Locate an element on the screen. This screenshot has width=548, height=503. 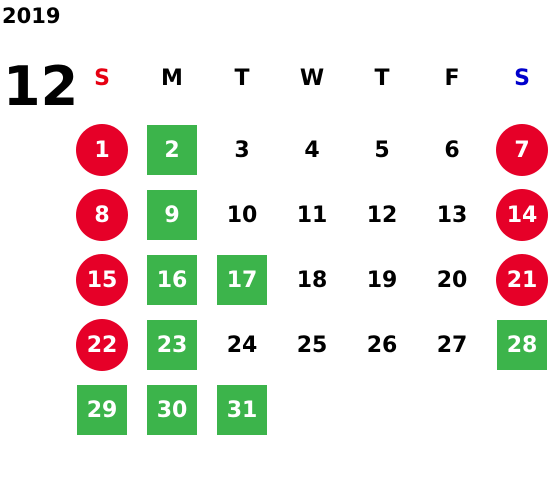
day-cell: 4 is located at coordinates (312, 150).